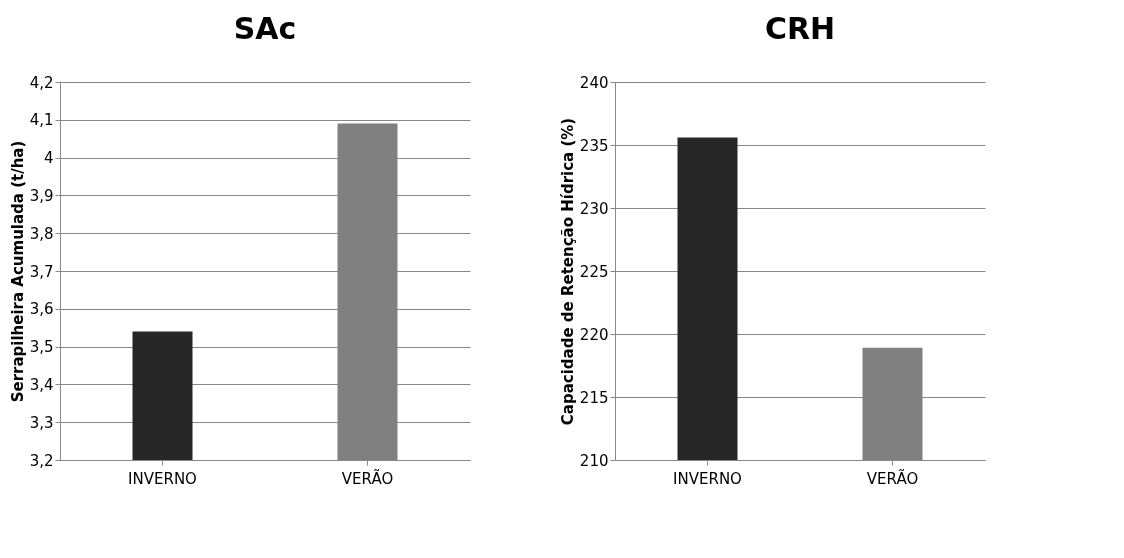 This screenshot has width=1124, height=558. I want to click on y-tick-label: 230, so click(594, 208).